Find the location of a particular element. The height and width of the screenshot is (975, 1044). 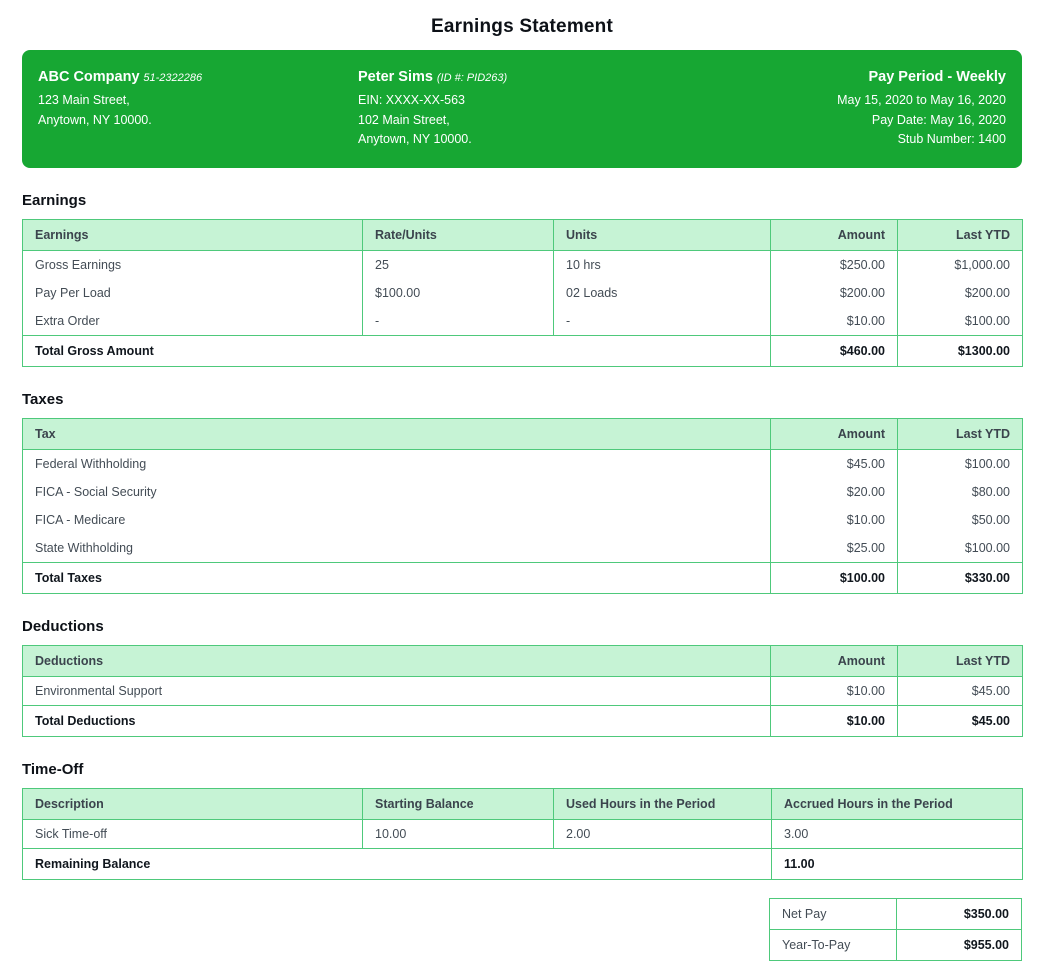

earnings-units-cell: - is located at coordinates (662, 321).